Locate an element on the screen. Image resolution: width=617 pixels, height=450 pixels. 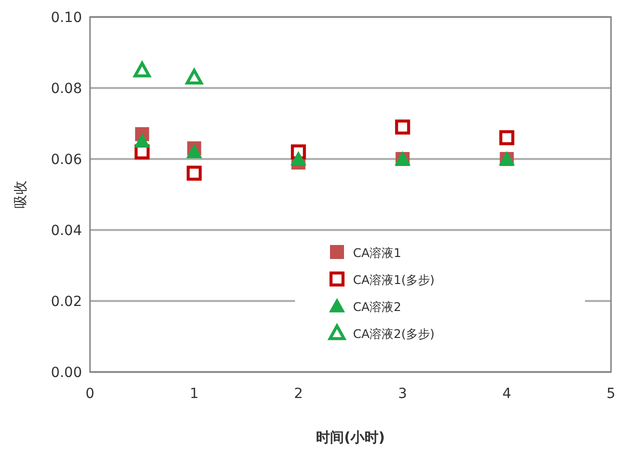
x-tick-label: 3 is located at coordinates (403, 394).